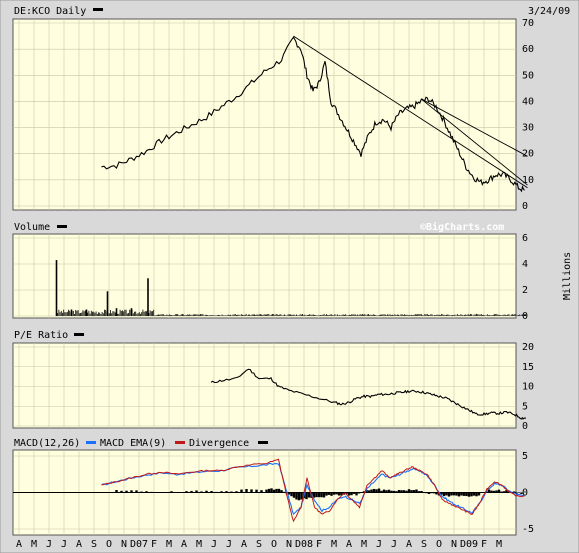  I want to click on macd-y-axis: -5 0 5, so click(528, 493).